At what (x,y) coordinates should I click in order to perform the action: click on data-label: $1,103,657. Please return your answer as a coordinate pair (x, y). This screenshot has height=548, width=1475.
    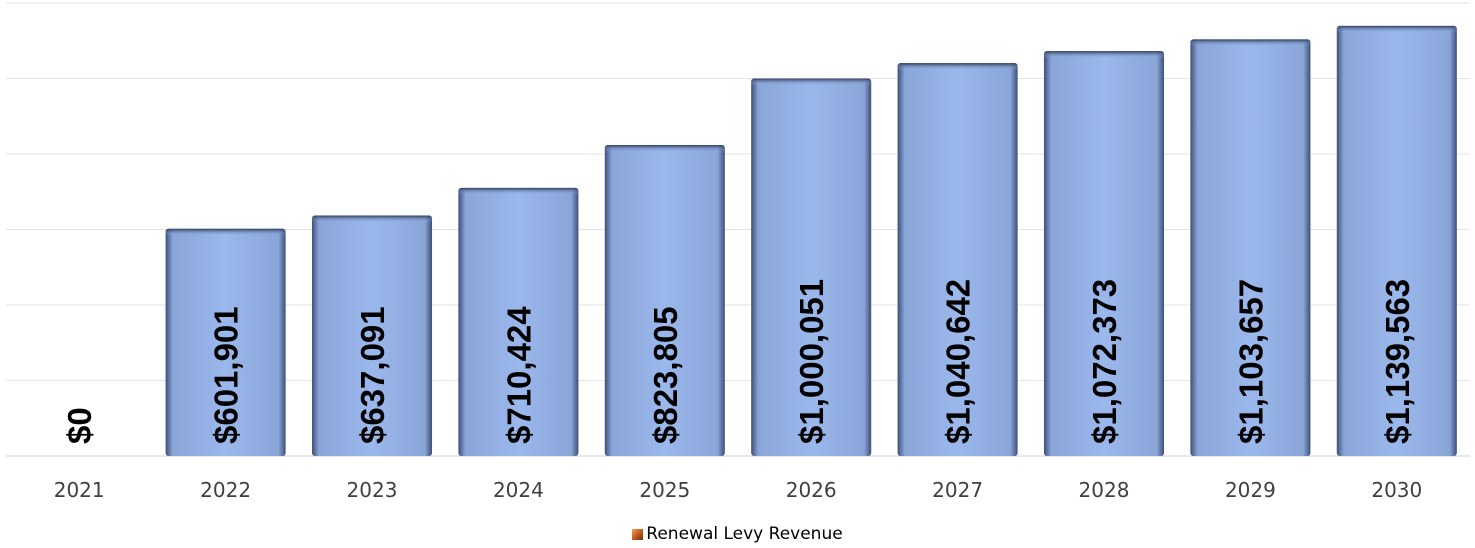
    Looking at the image, I should click on (1250, 361).